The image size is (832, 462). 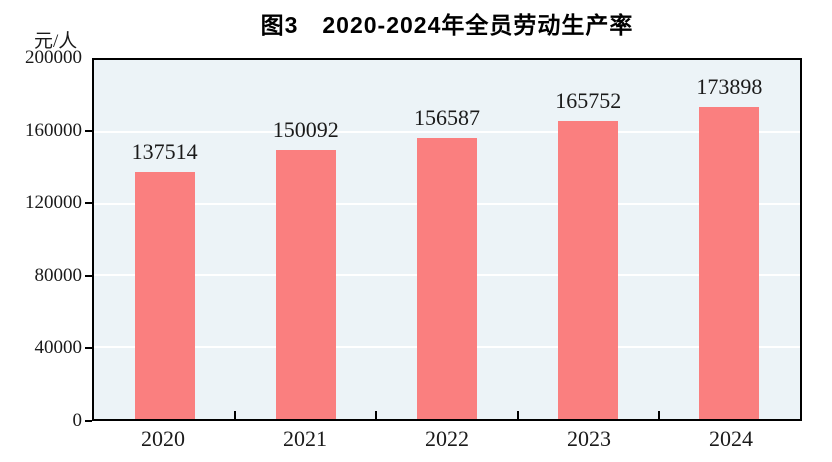 I want to click on bar-category-2023: 165752, so click(x=588, y=239).